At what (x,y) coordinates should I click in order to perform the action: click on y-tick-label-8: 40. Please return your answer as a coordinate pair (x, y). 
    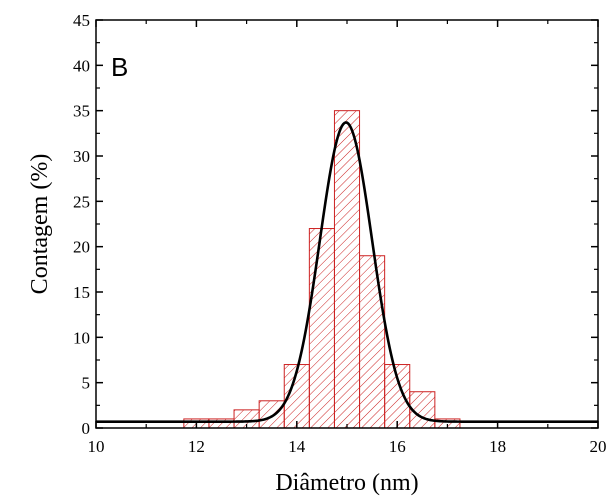
    Looking at the image, I should click on (81, 65).